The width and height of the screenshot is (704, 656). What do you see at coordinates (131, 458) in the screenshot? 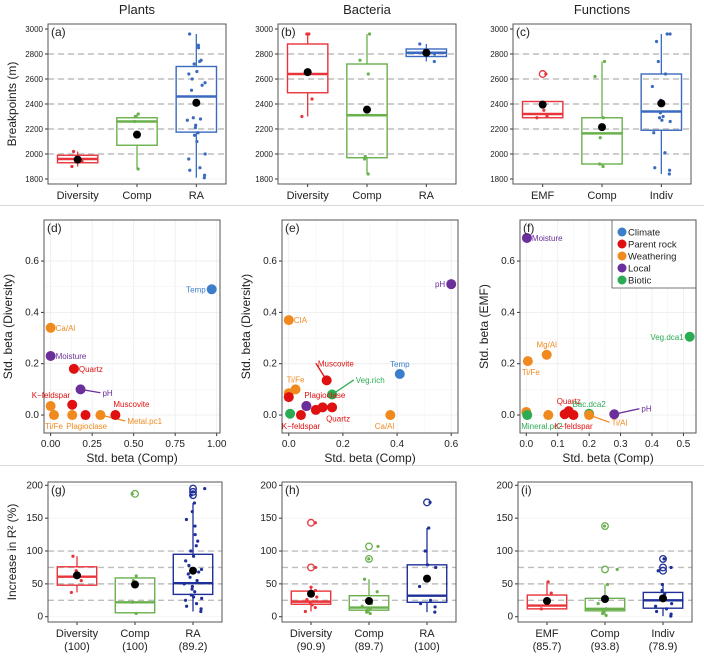
I see `x-axis-title: Std. beta (Comp)` at bounding box center [131, 458].